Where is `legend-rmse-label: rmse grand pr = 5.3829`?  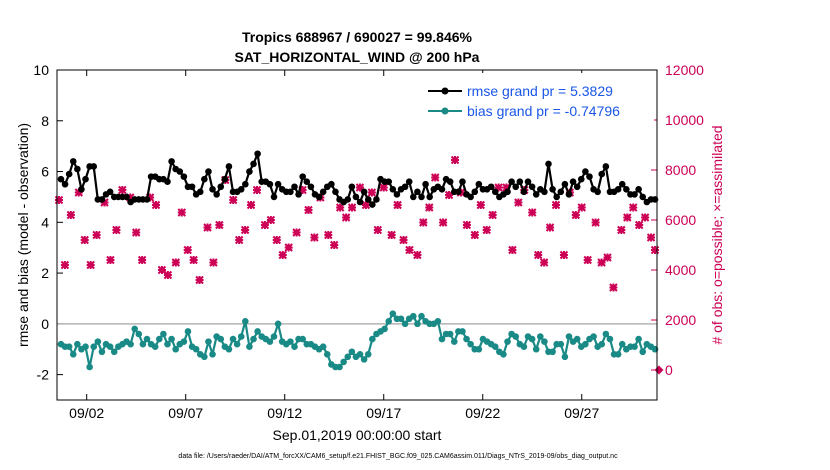
legend-rmse-label: rmse grand pr = 5.3829 is located at coordinates (540, 91).